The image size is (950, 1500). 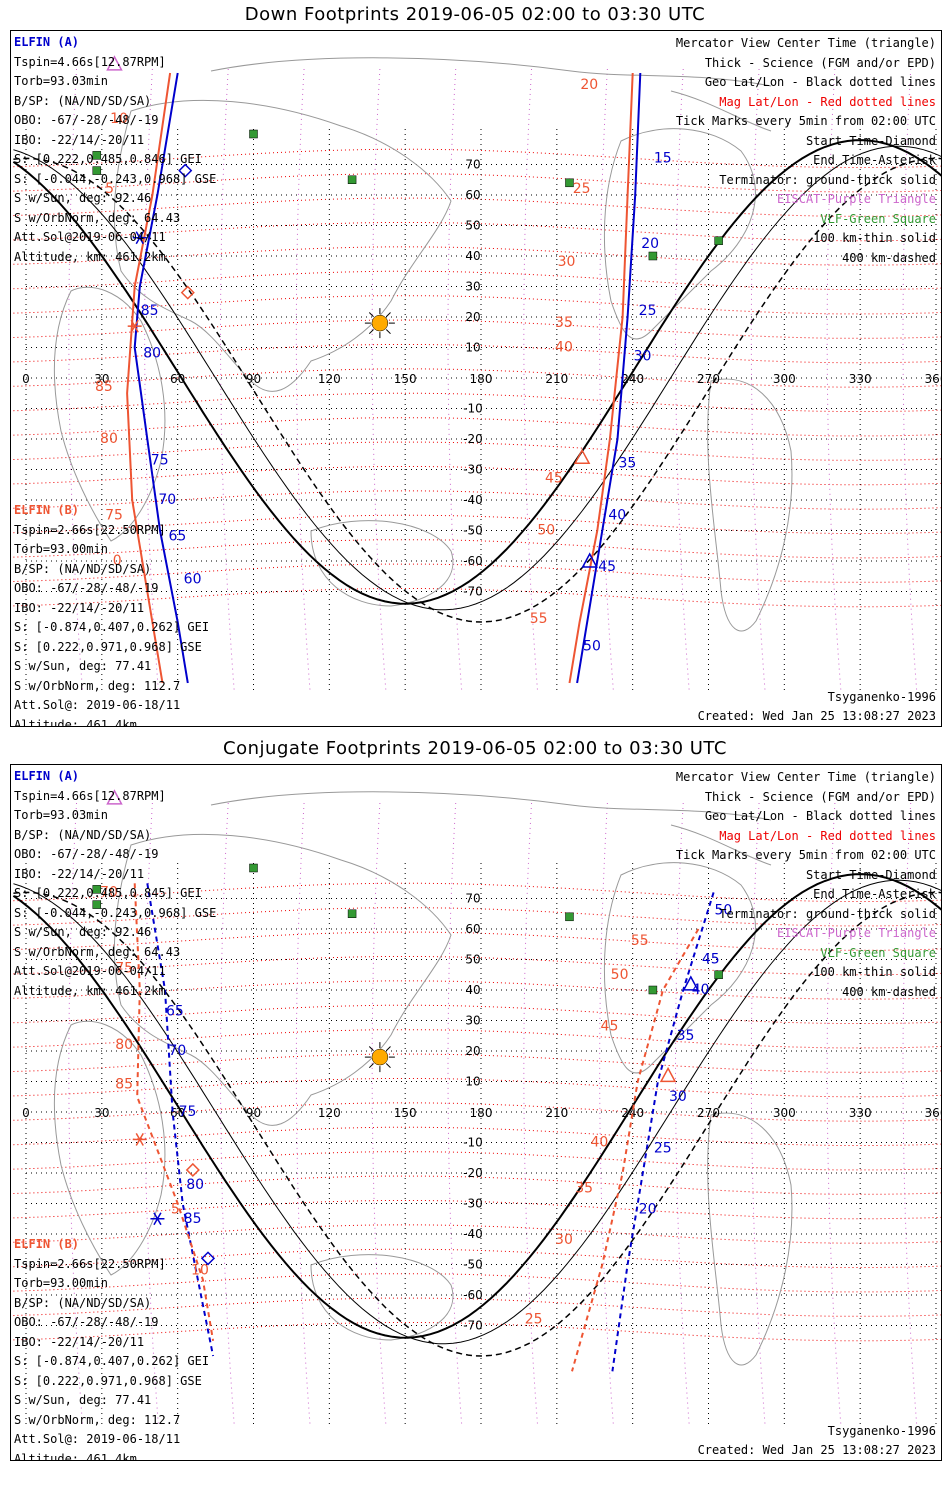 What do you see at coordinates (109, 189) in the screenshot?
I see `track-b-tick-label: 5` at bounding box center [109, 189].